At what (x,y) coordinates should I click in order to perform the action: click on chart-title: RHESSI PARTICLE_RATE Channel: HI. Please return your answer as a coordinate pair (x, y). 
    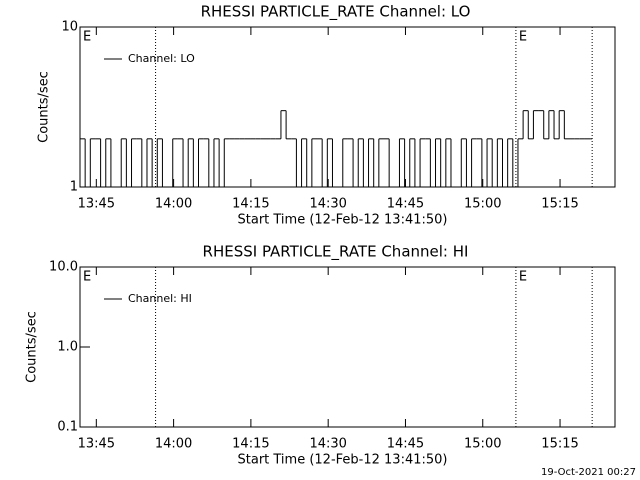
    Looking at the image, I should click on (336, 252).